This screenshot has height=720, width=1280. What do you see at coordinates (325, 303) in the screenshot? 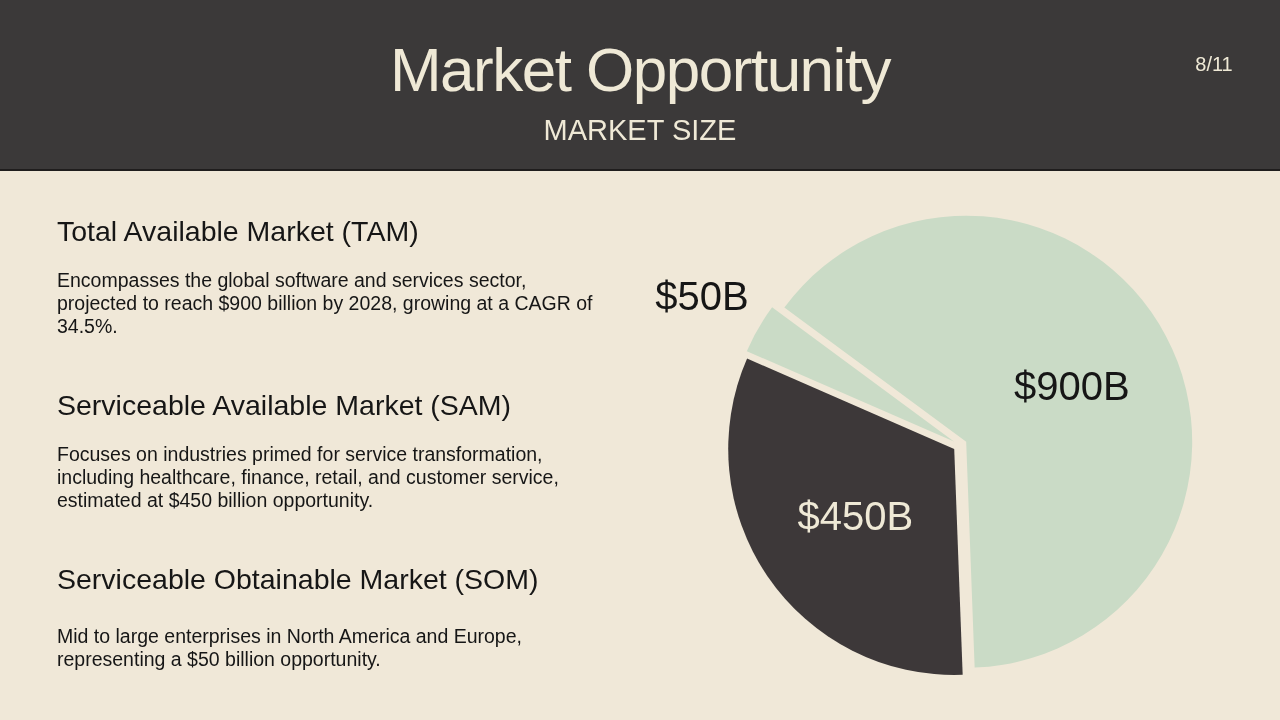
I see `text: Encompasses the global software and services sector, projected to reach $900 billion by 2028, growing at a CAGR of 34.5%.` at bounding box center [325, 303].